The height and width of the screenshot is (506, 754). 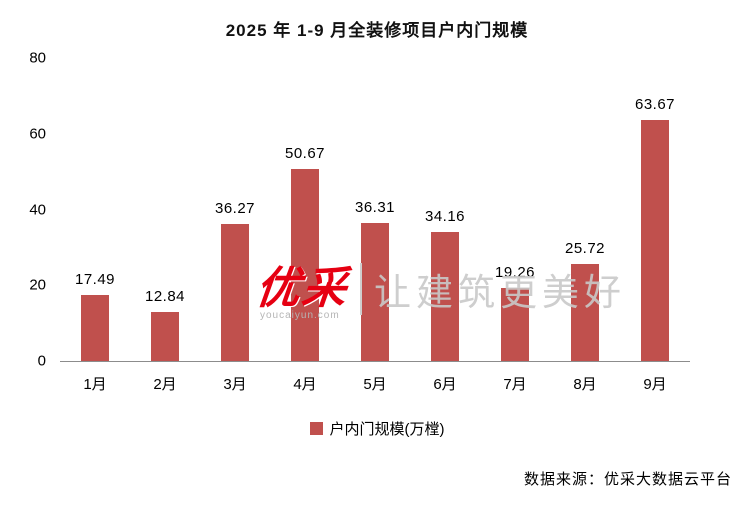 What do you see at coordinates (585, 248) in the screenshot?
I see `bar-value-label: 25.72` at bounding box center [585, 248].